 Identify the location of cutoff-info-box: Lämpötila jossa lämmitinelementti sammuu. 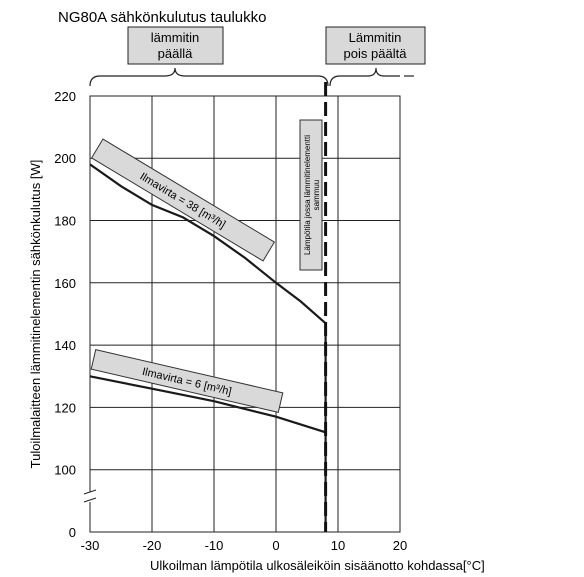
(311, 195).